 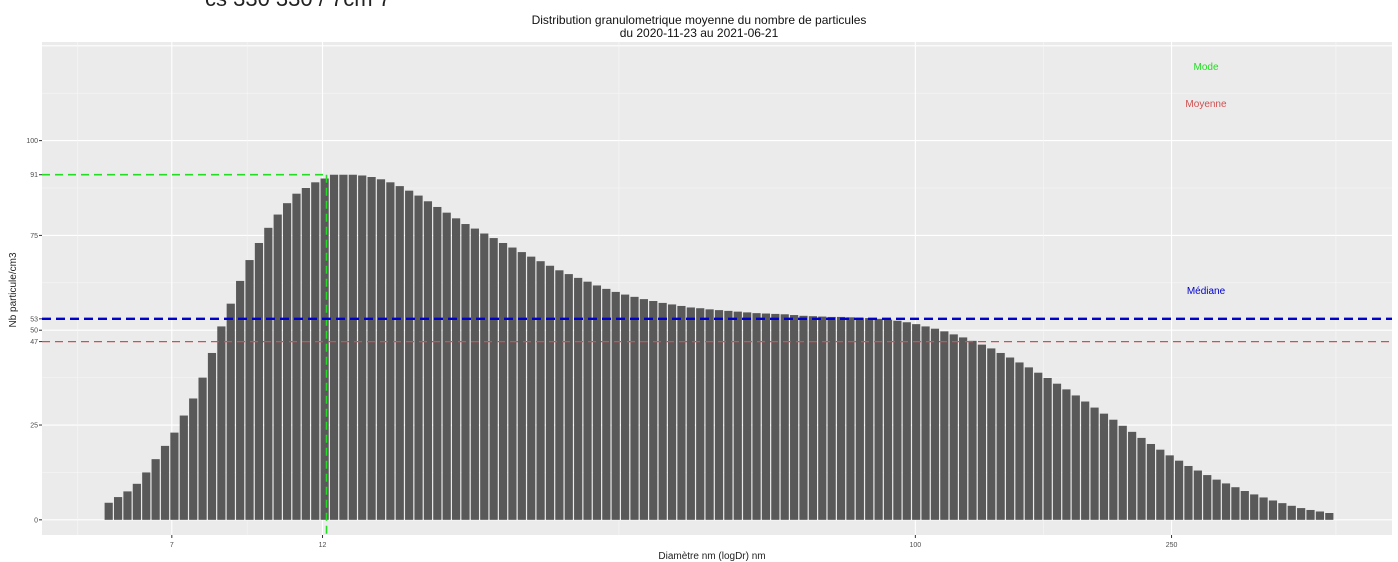 I want to click on x-tick-label: 100, so click(x=916, y=545).